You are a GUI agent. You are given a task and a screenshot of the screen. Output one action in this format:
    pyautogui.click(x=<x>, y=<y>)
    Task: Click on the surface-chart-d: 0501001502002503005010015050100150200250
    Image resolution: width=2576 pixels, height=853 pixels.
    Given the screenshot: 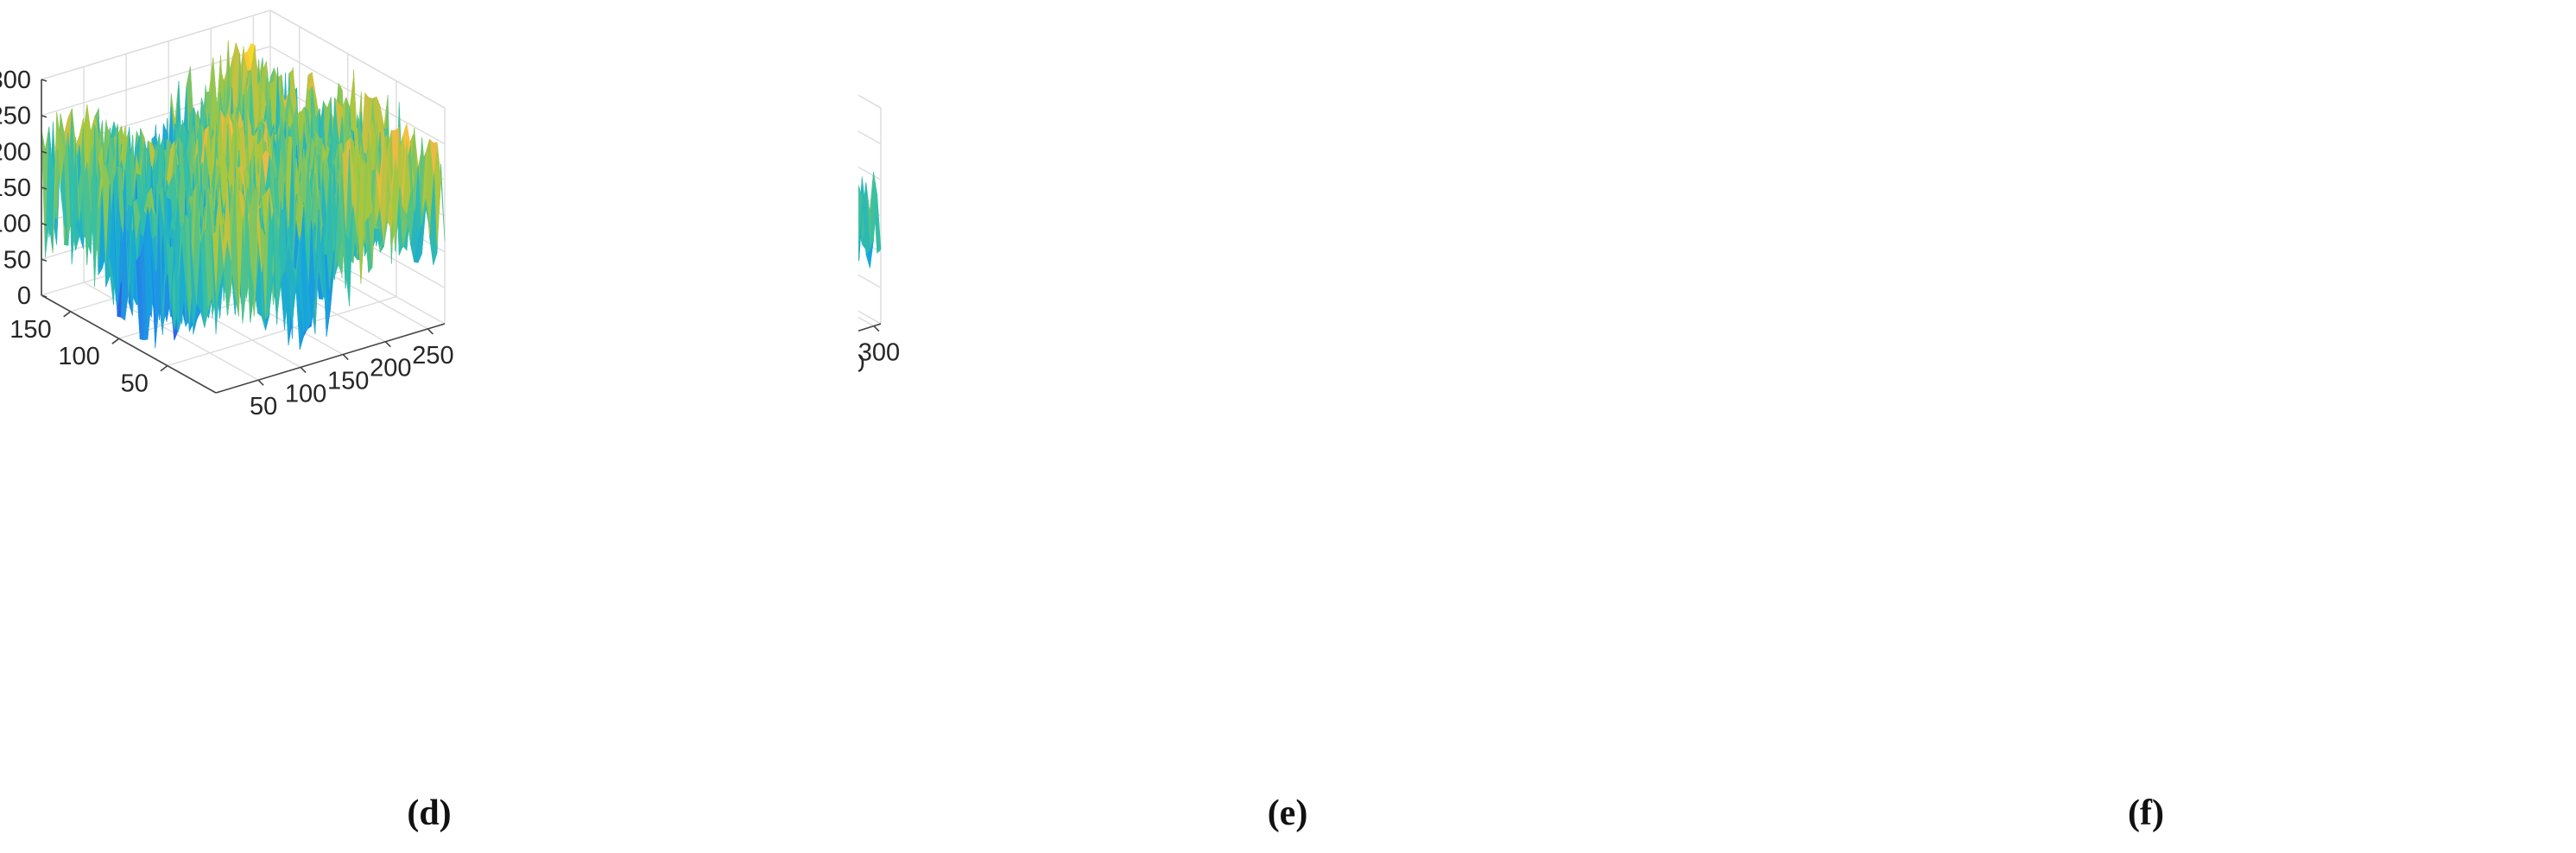 What is the action you would take?
    pyautogui.click(x=227, y=214)
    